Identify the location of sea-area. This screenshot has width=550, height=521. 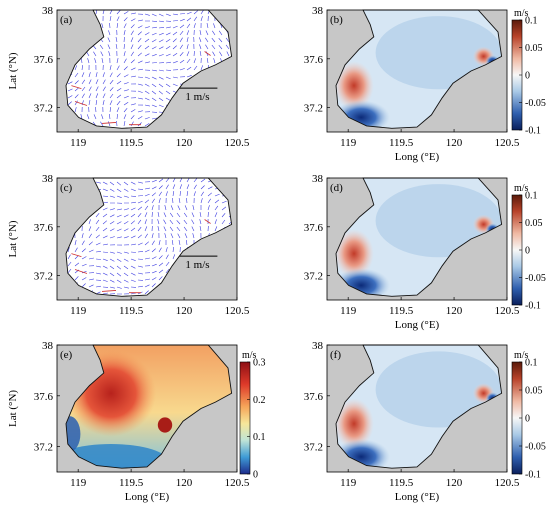
(149, 237).